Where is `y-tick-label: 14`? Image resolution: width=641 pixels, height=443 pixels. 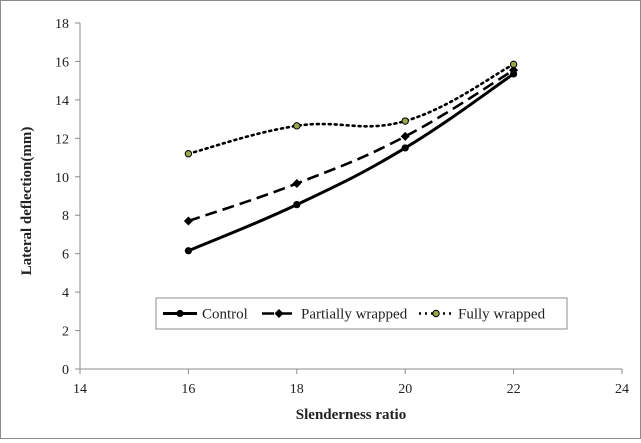
y-tick-label: 14 is located at coordinates (62, 101).